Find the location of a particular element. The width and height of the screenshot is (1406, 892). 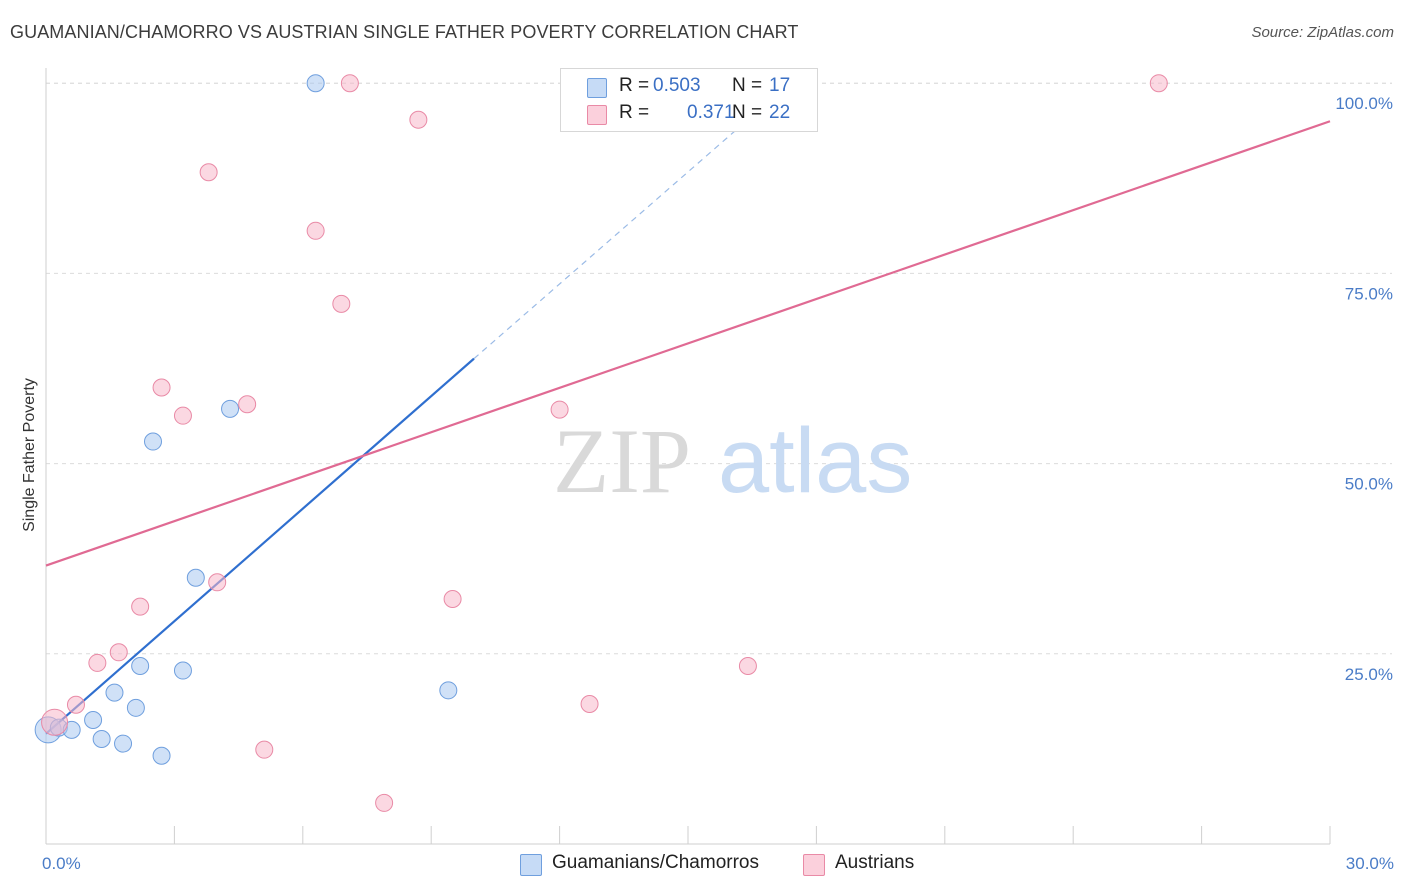

watermark-atlas: atlas is located at coordinates (815, 461).